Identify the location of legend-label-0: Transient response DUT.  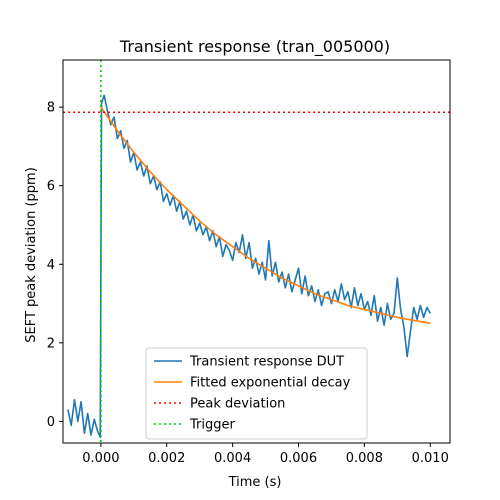
(266, 362).